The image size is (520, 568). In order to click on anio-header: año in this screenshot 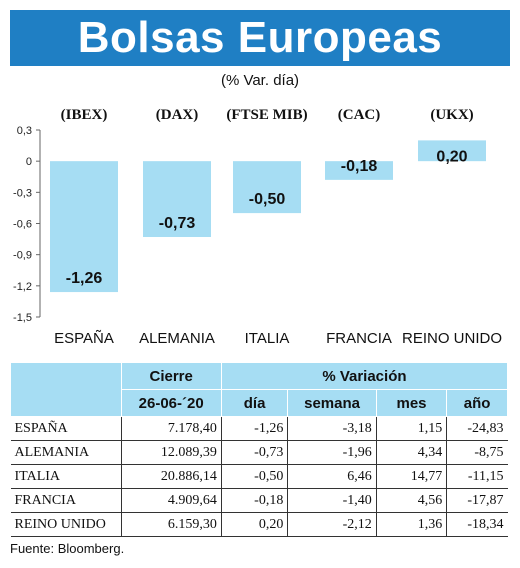, I will do `click(477, 403)`.